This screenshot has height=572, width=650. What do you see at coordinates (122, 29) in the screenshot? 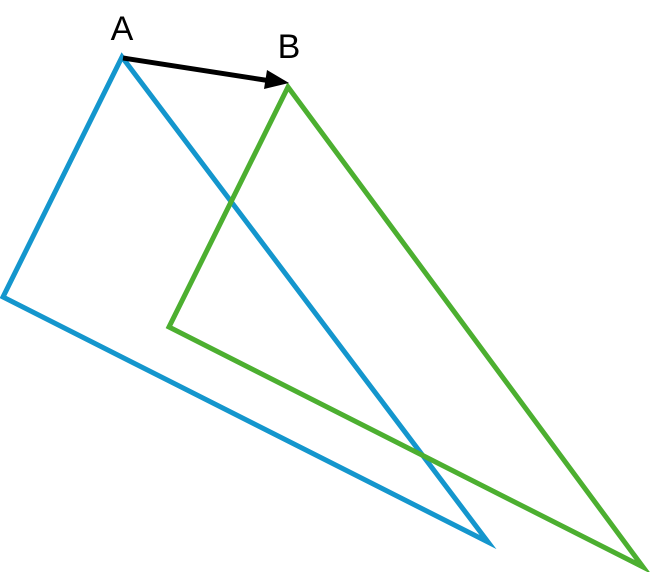
I see `label-point-a: A` at bounding box center [122, 29].